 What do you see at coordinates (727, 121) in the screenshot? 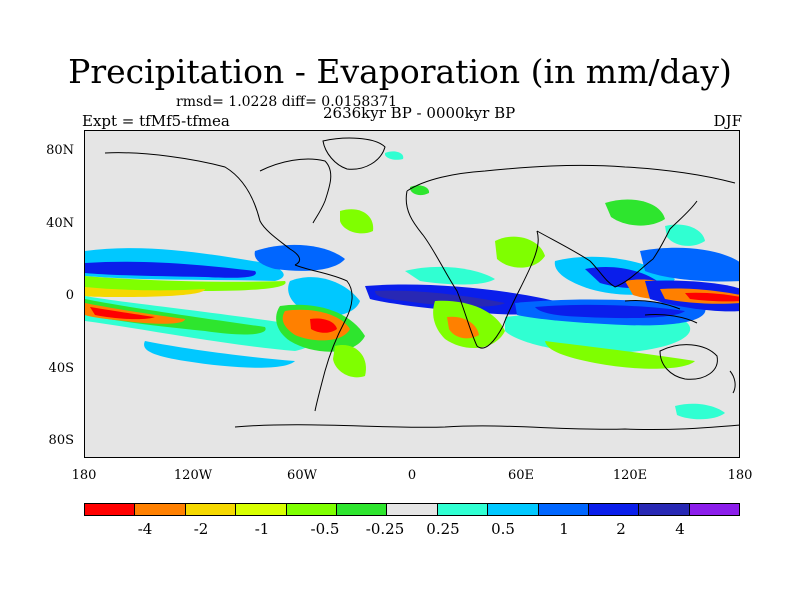
I see `season-label: DJF` at bounding box center [727, 121].